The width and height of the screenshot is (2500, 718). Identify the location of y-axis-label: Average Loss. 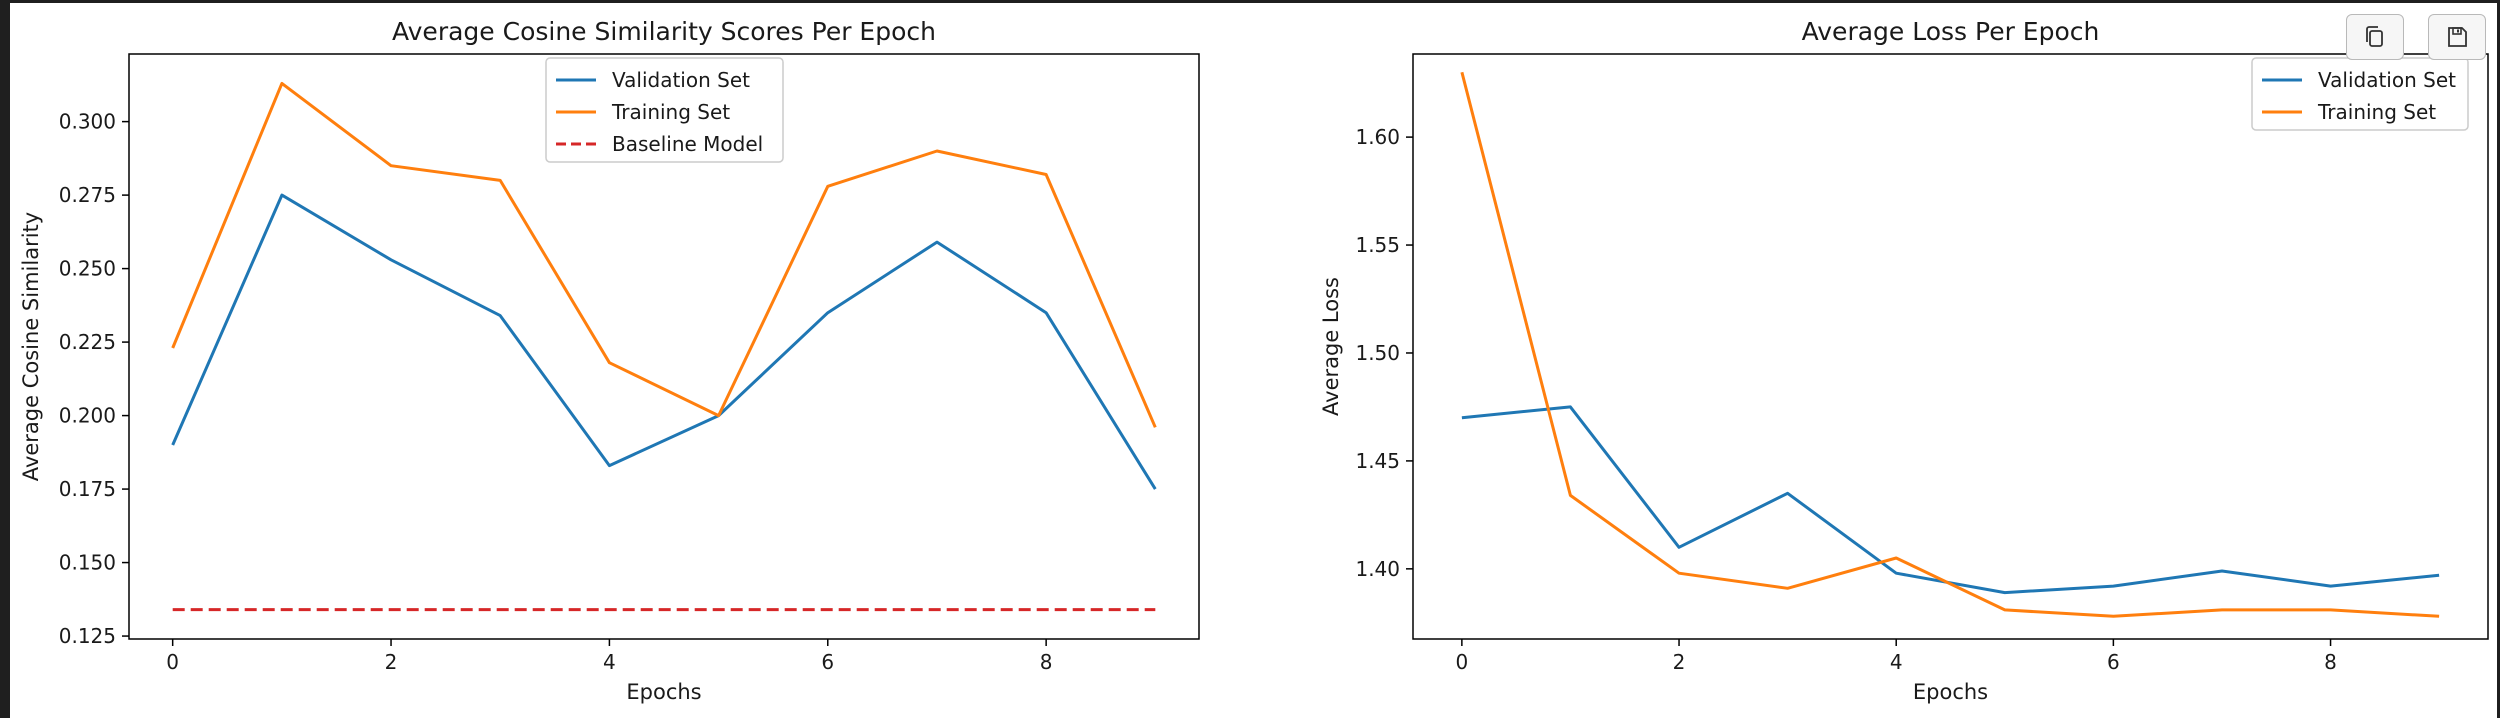
(1331, 346).